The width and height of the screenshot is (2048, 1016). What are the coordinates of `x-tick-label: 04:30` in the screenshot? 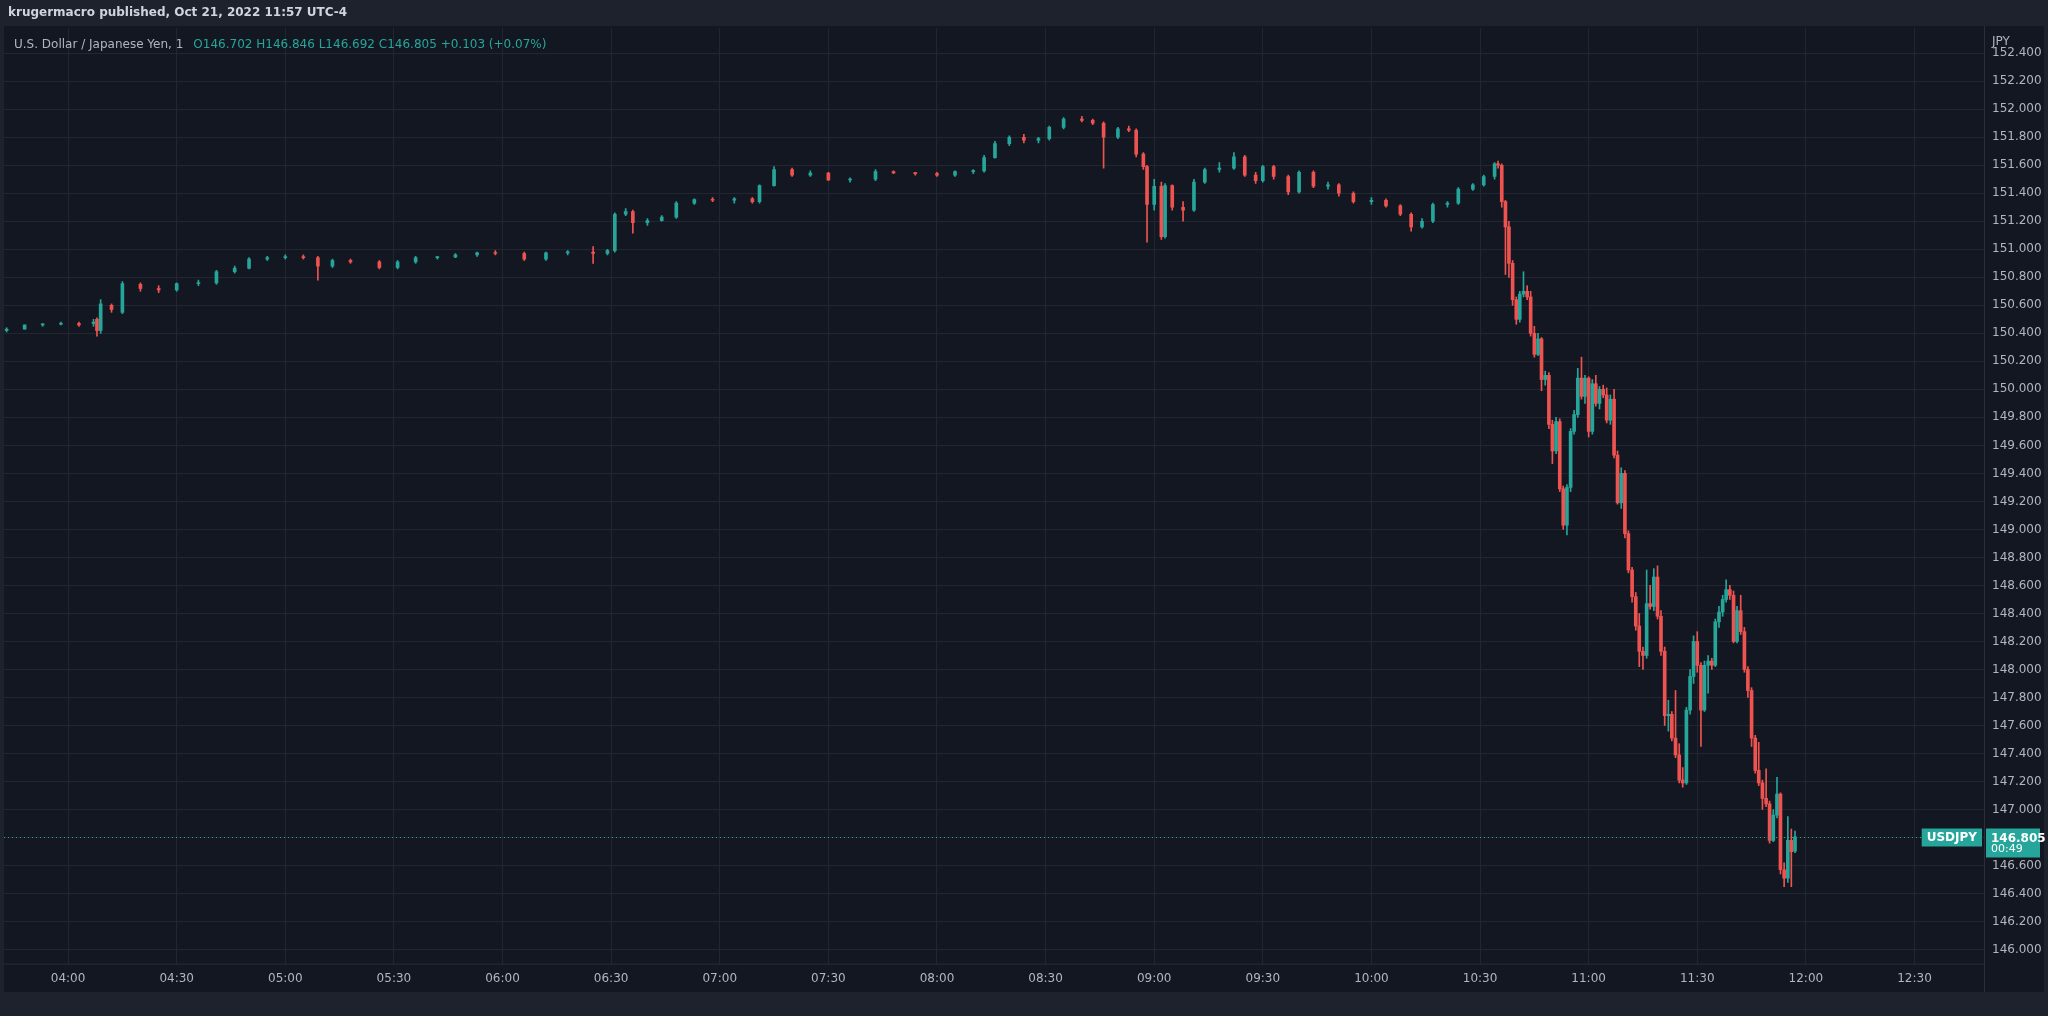 It's located at (176, 977).